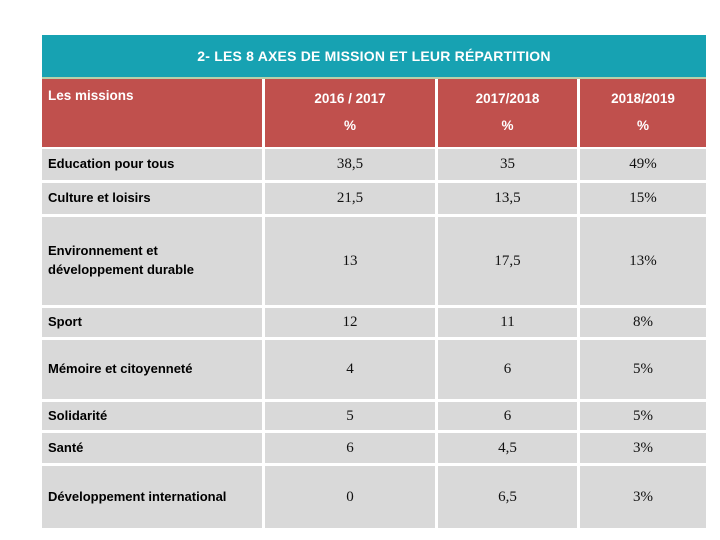  Describe the element at coordinates (643, 322) in the screenshot. I see `row-value: 8%` at that location.